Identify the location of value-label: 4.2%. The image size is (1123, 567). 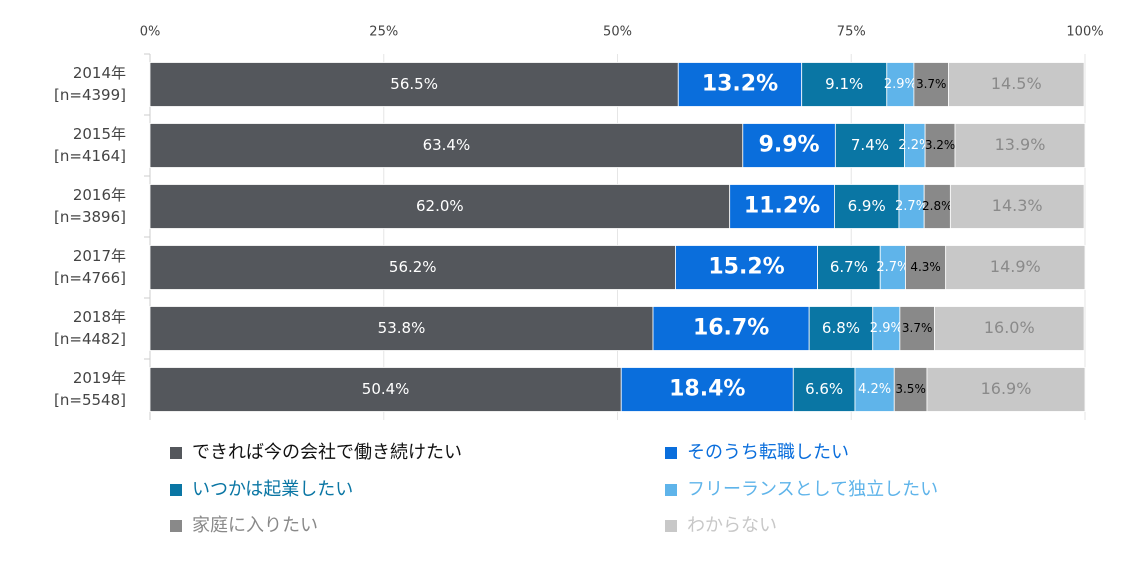
(874, 389).